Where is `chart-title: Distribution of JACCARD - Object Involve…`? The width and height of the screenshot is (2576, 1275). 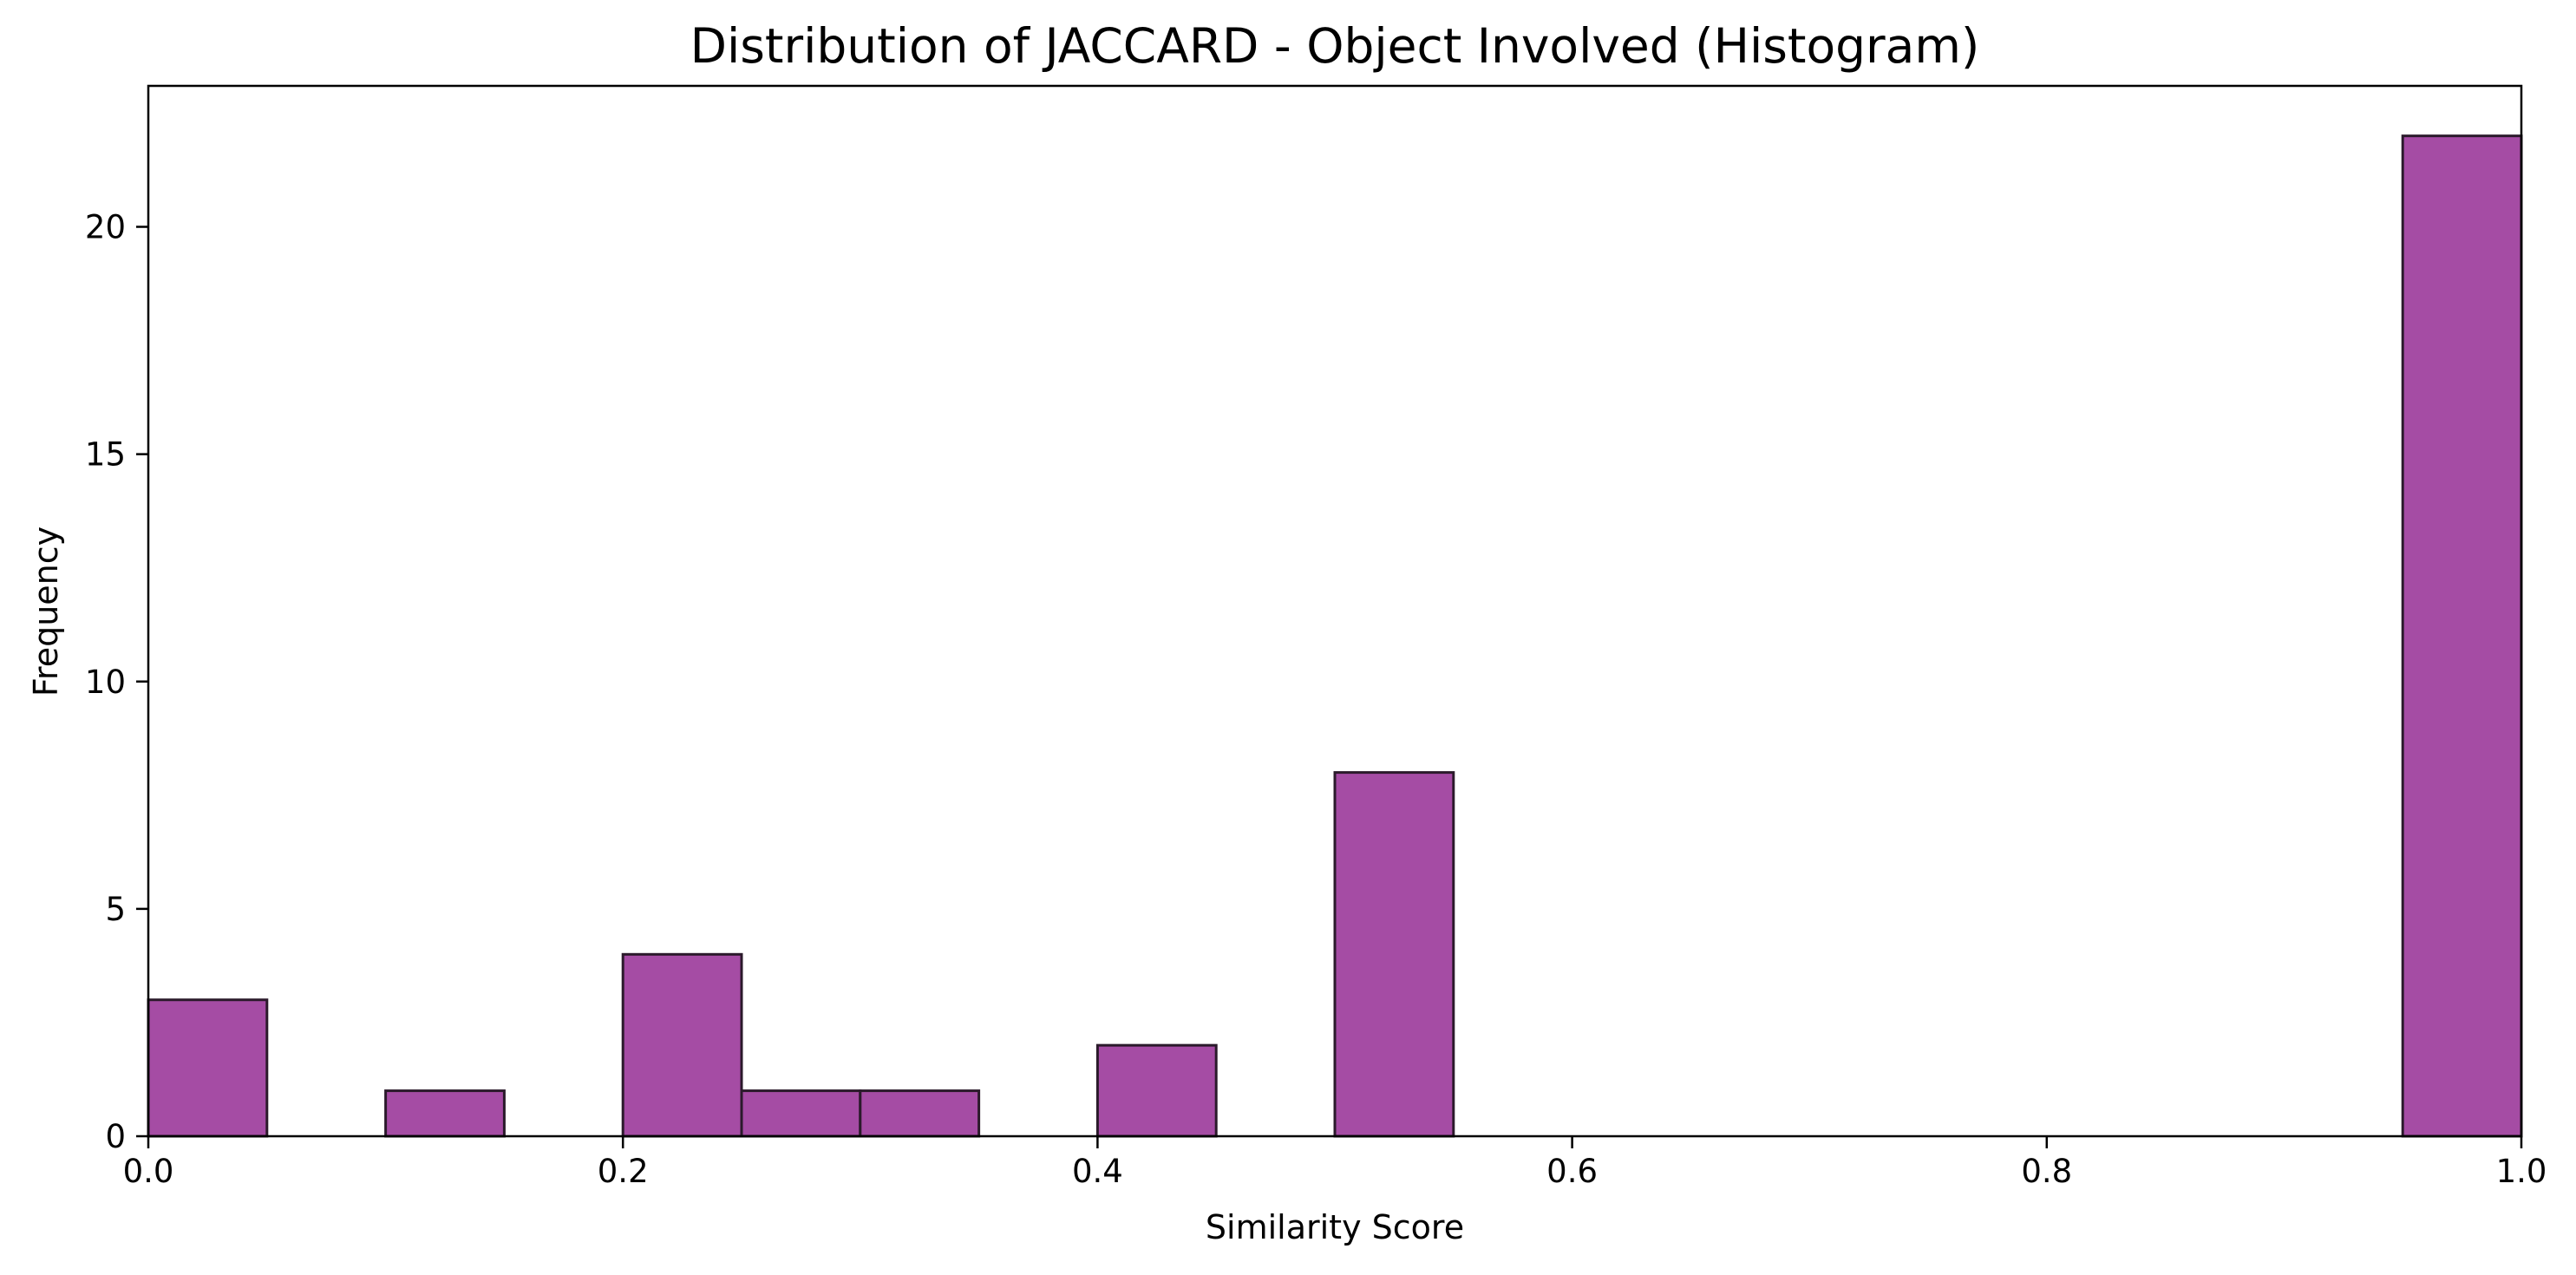
chart-title: Distribution of JACCARD - Object Involve… is located at coordinates (1335, 46).